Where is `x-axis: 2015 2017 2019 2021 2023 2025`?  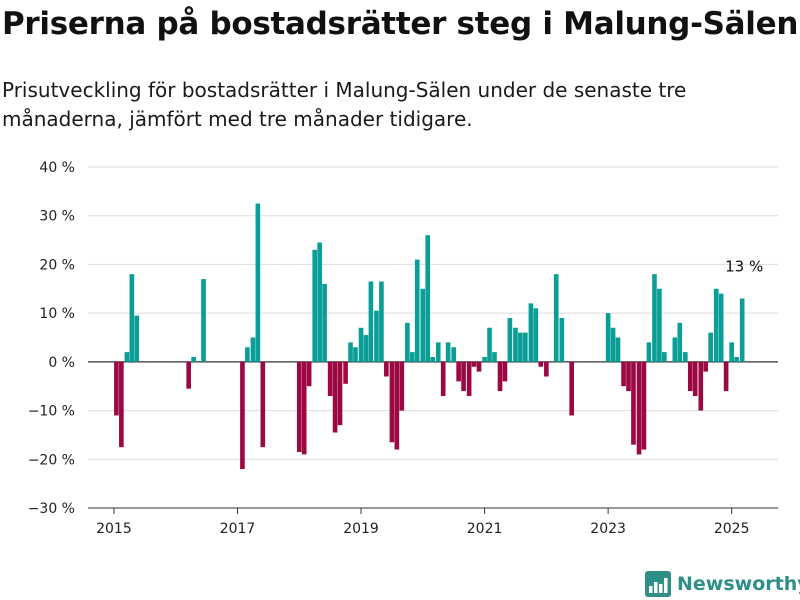 x-axis: 2015 2017 2019 2021 2023 2025 is located at coordinates (433, 522).